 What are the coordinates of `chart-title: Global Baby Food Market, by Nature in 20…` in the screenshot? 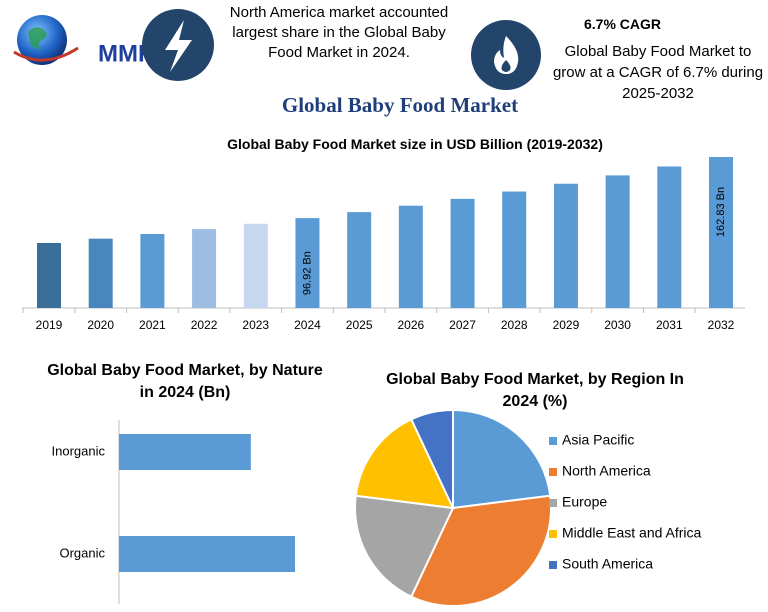 It's located at (185, 381).